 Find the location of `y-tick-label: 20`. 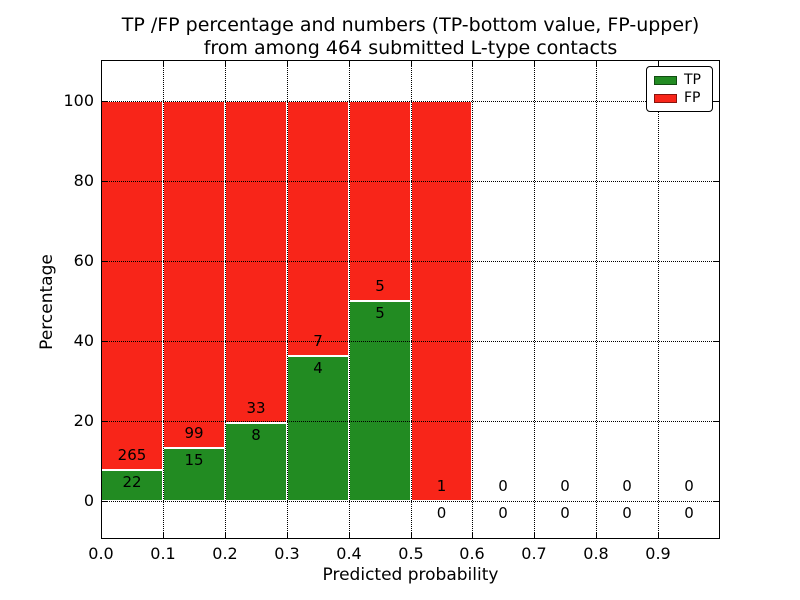

y-tick-label: 20 is located at coordinates (83, 420).